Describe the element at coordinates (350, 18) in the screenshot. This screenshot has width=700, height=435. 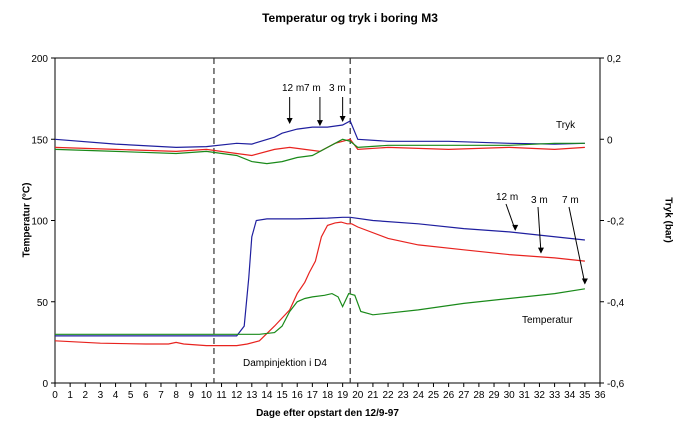
I see `chart-title: Temperatur og tryk i boring M3` at that location.